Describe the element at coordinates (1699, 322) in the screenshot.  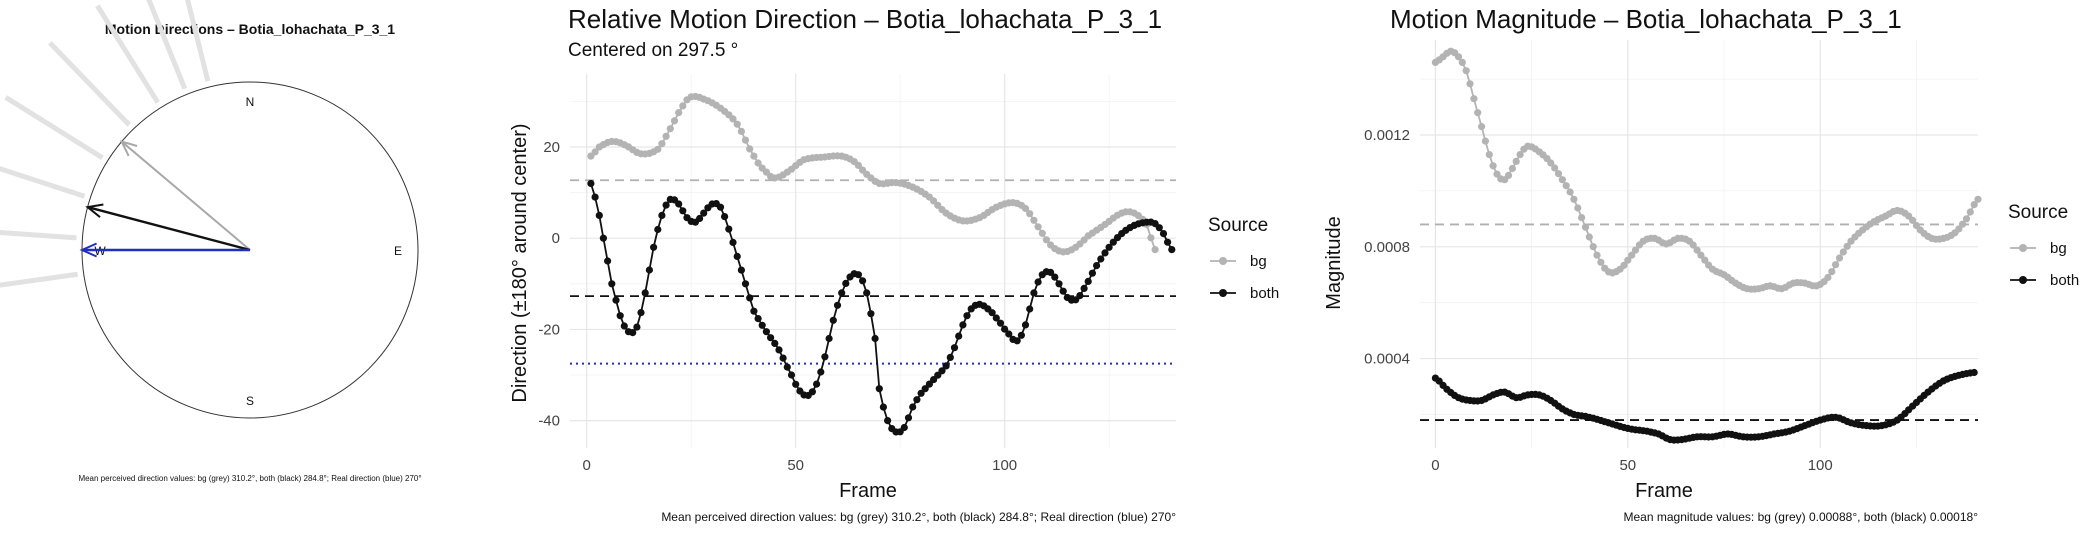
I see `magnitude-reference-lines` at that location.